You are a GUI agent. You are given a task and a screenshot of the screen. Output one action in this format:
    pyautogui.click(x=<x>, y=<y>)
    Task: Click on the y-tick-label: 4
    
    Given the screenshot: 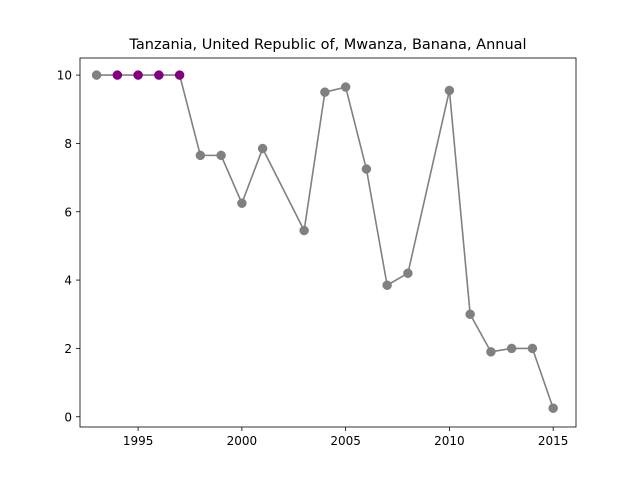 What is the action you would take?
    pyautogui.click(x=68, y=281)
    